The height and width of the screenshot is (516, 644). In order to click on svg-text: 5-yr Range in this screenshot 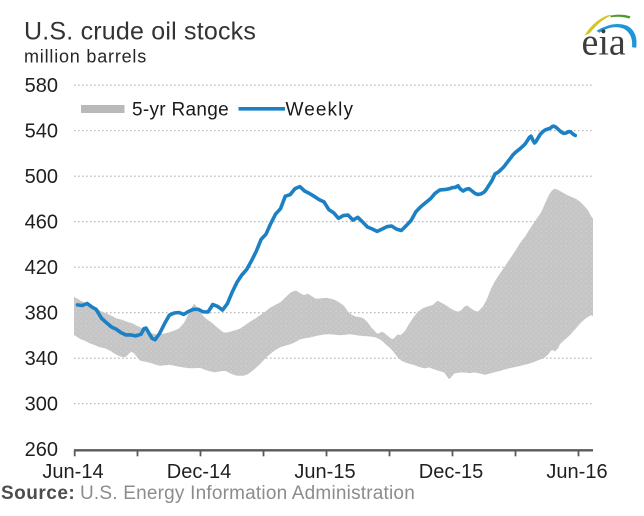, I will do `click(180, 110)`.